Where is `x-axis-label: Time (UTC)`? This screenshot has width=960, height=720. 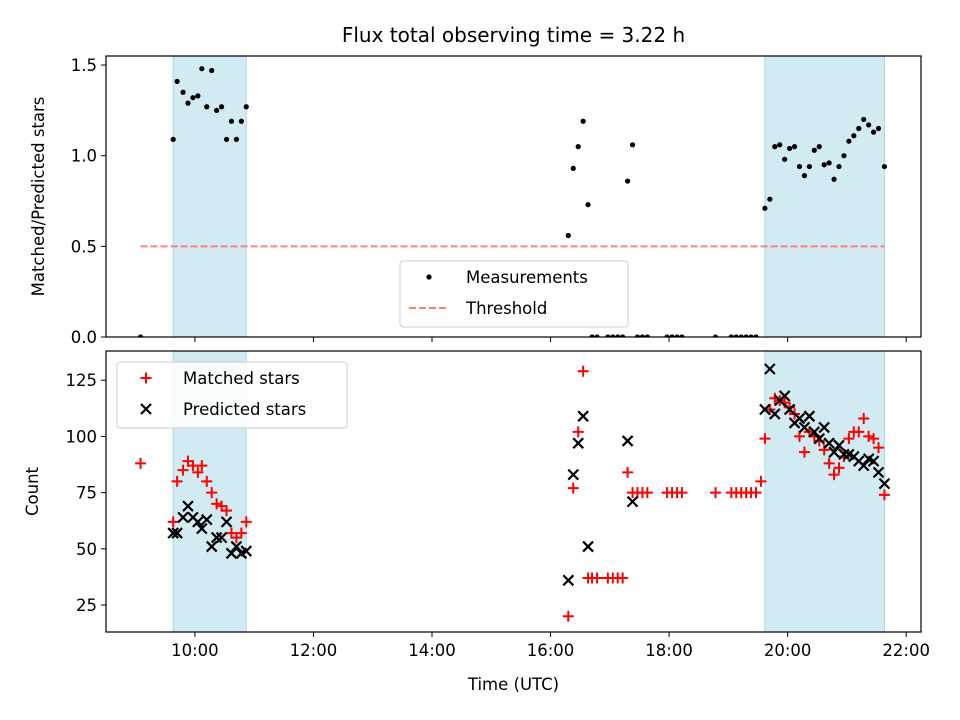
x-axis-label: Time (UTC) is located at coordinates (513, 684).